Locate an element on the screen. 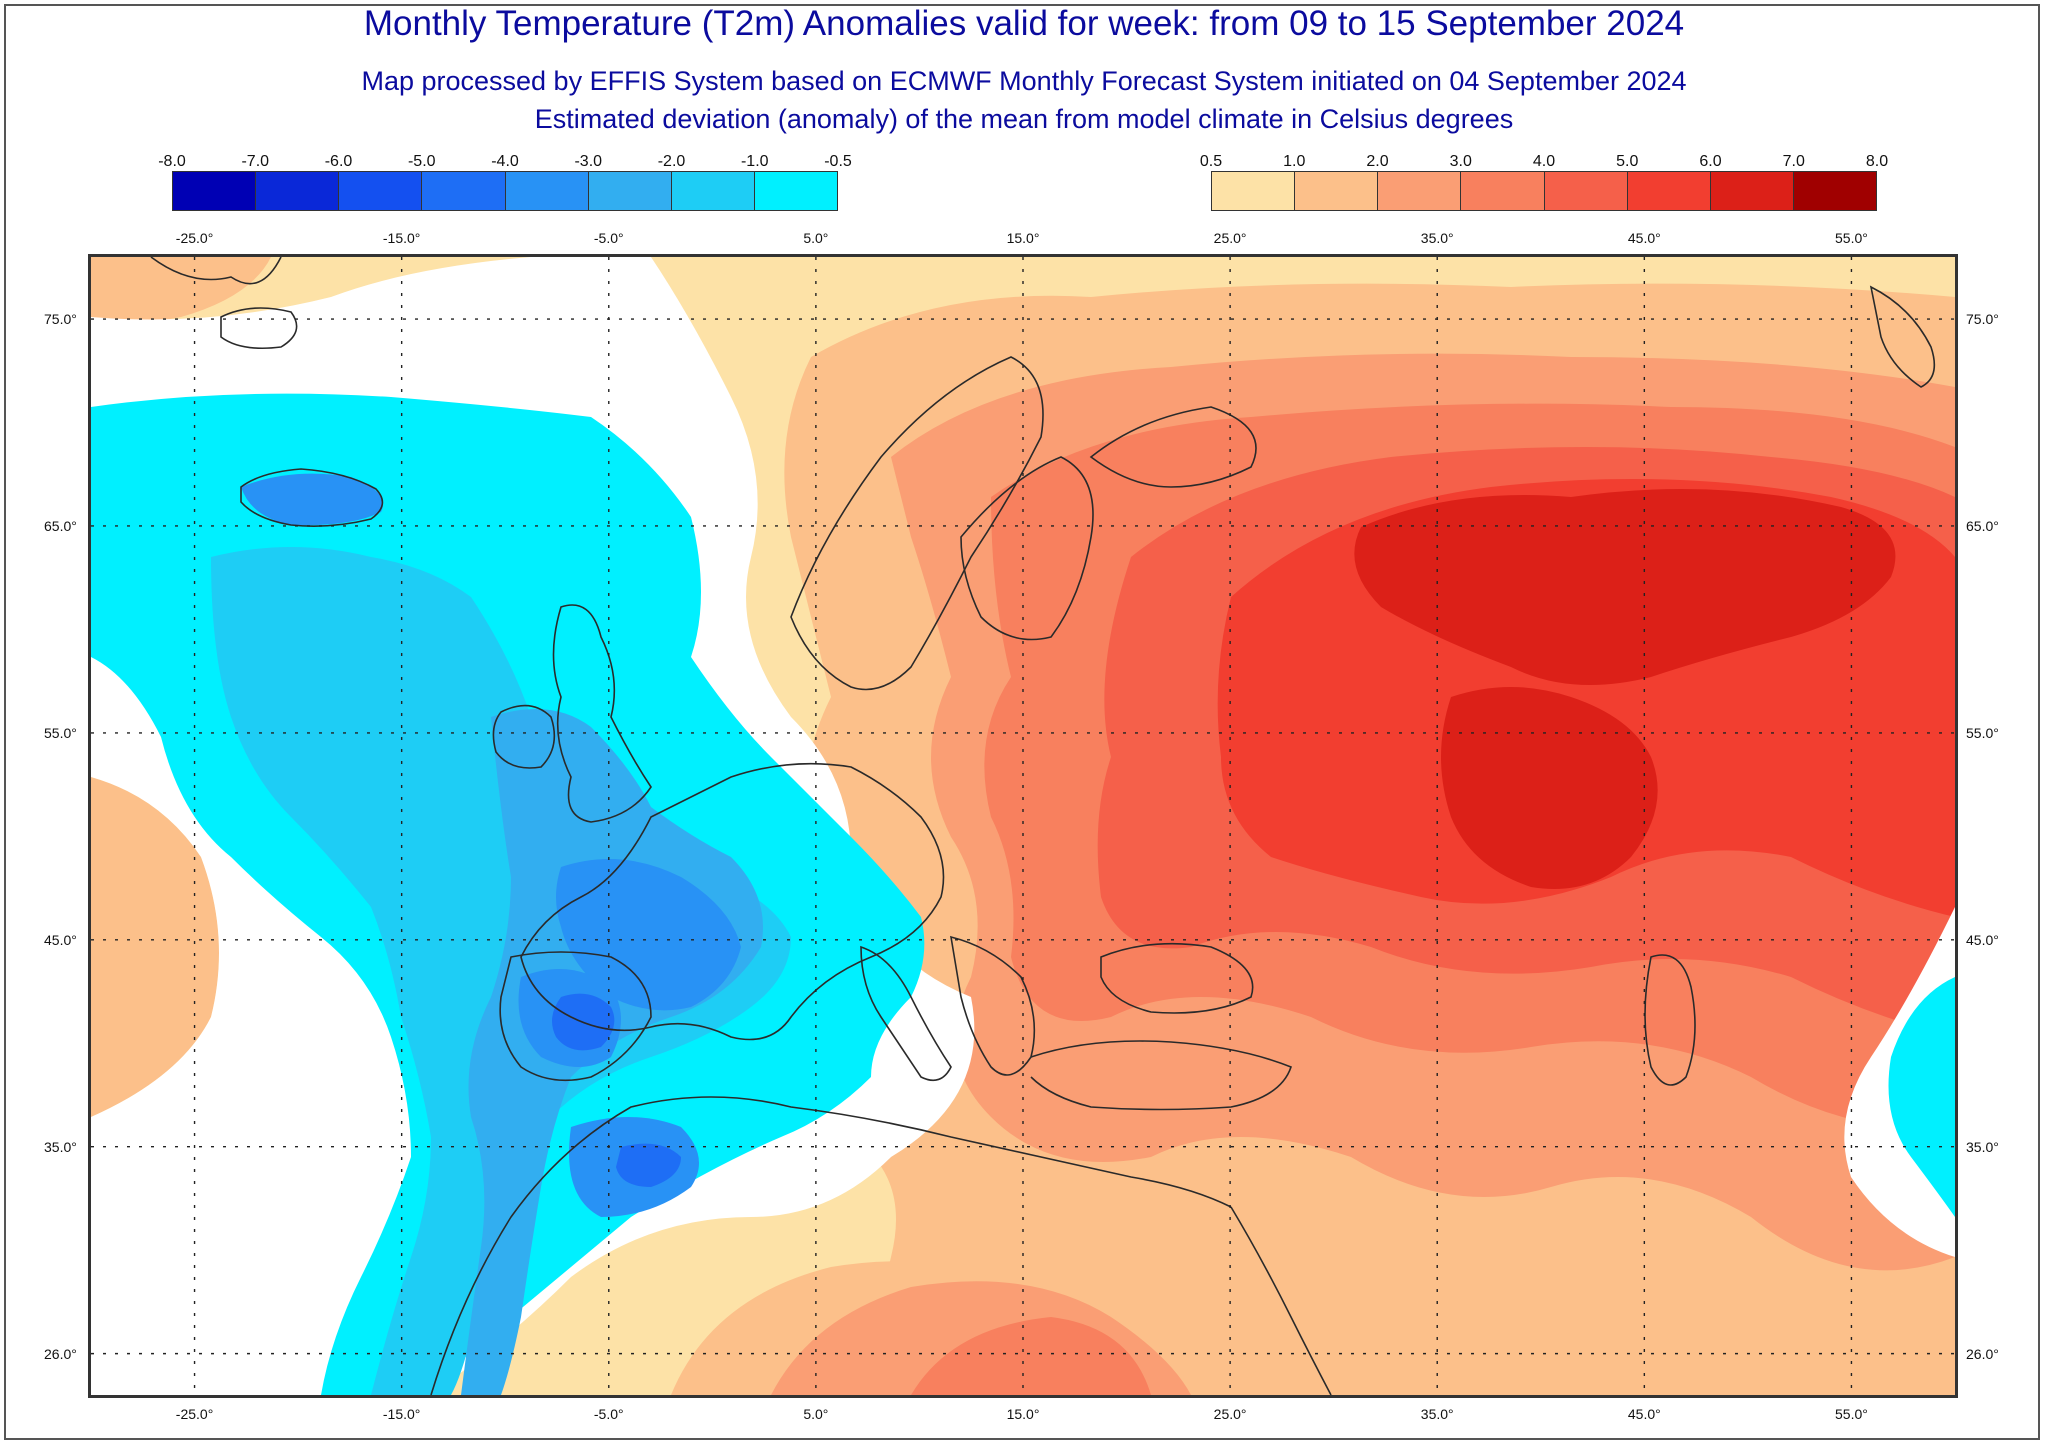 The width and height of the screenshot is (2048, 1448). coast-iceland is located at coordinates (312, 497).